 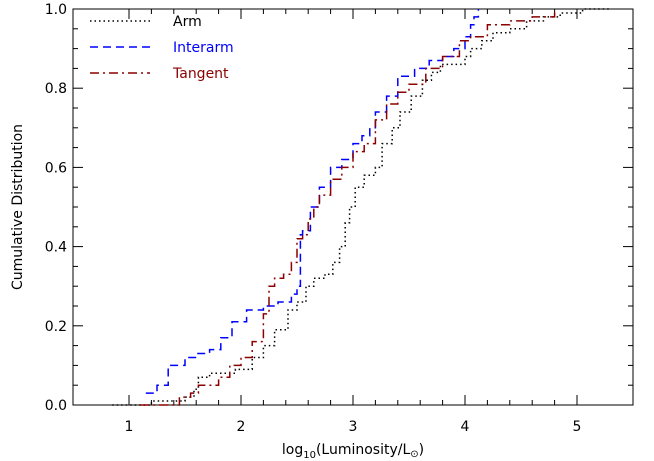 I want to click on y-axis-label: Cumulative Distribution, so click(x=18, y=207).